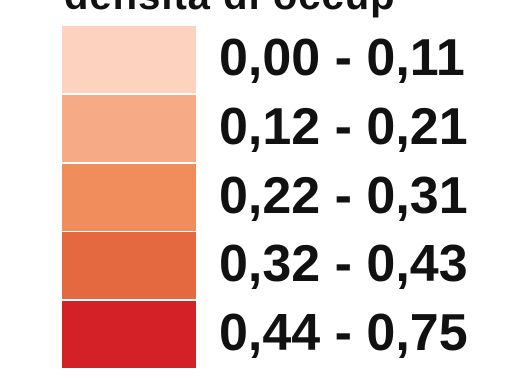  Describe the element at coordinates (343, 196) in the screenshot. I see `legend-label-3: 0,22 - 0,31` at that location.